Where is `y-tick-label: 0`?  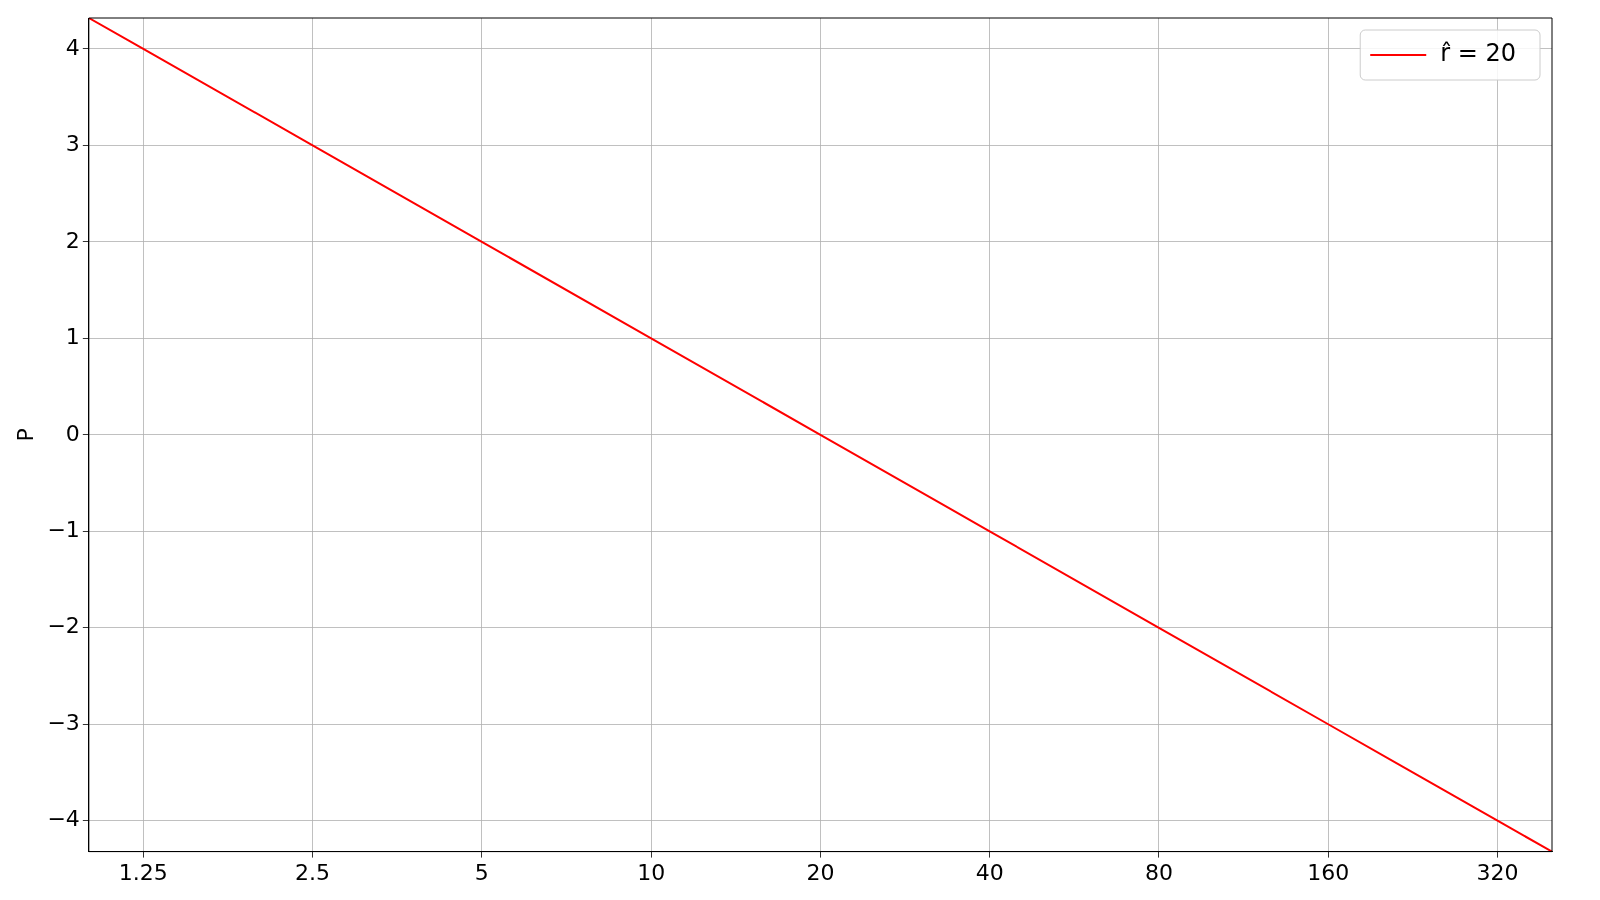 y-tick-label: 0 is located at coordinates (72, 433).